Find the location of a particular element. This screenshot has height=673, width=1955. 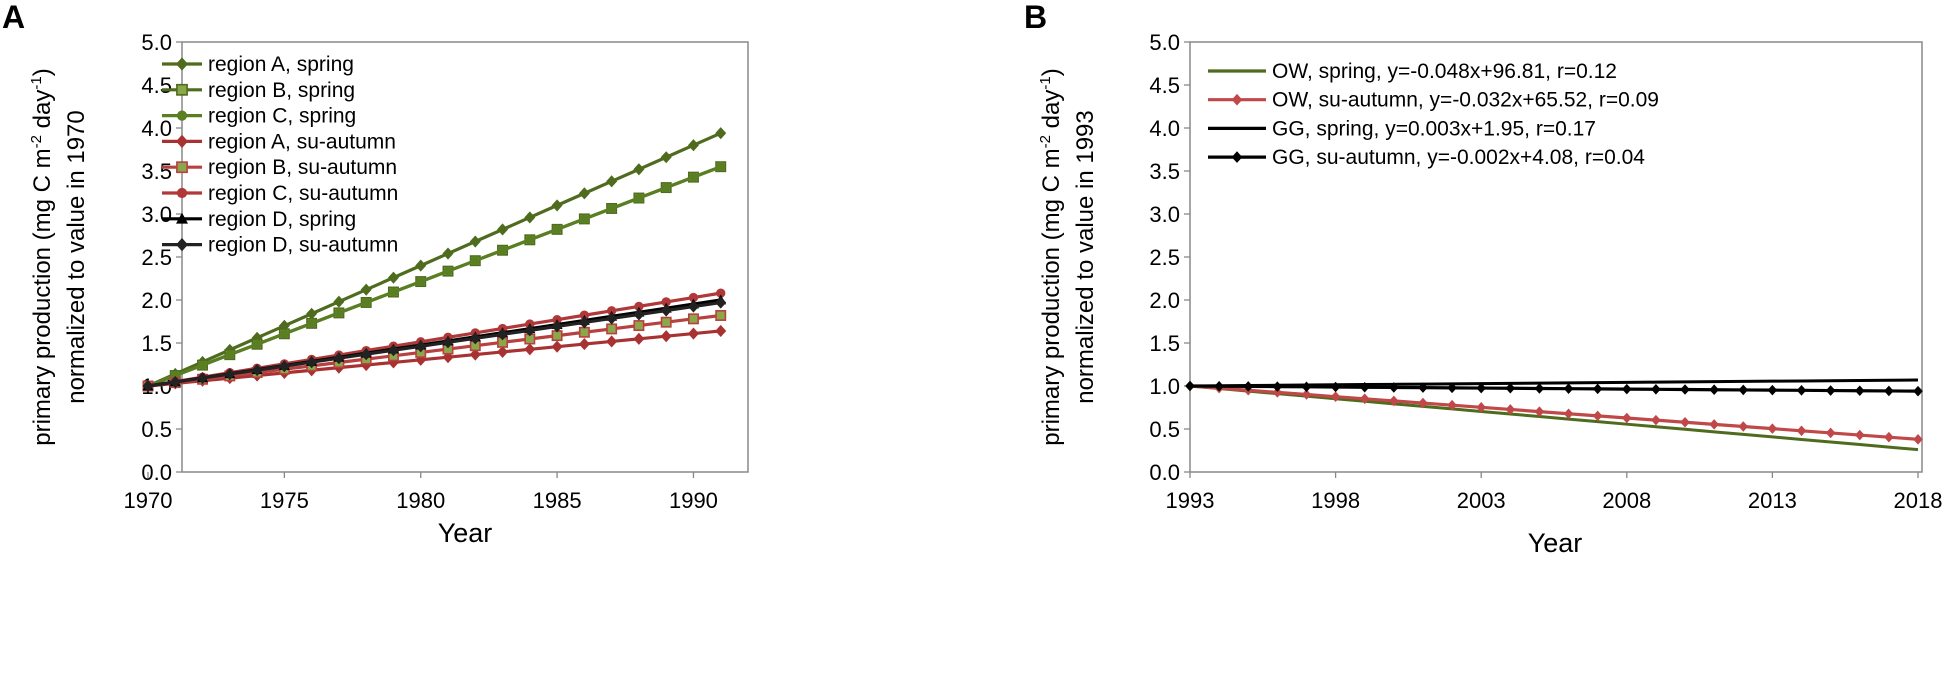

panel-b-y-tick-label: 3.5 is located at coordinates (1164, 171).